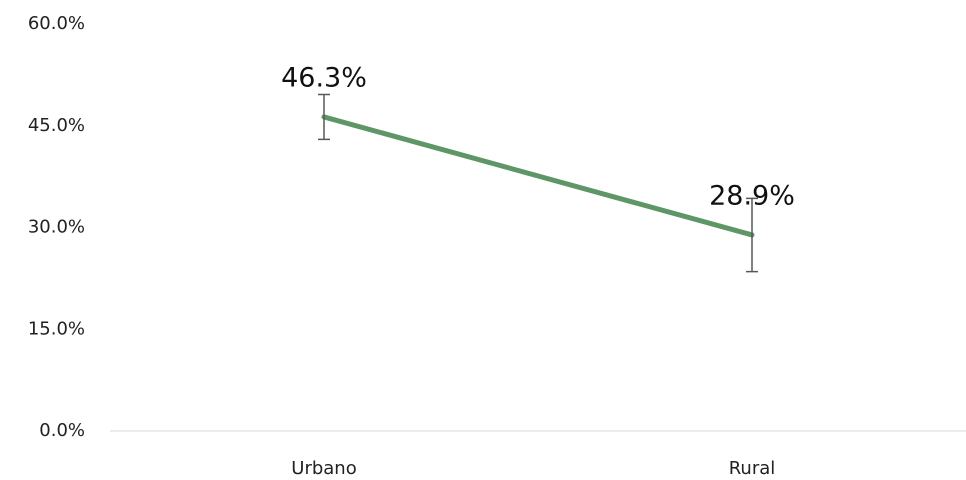  What do you see at coordinates (56, 227) in the screenshot?
I see `y-tick-label: 30.0%` at bounding box center [56, 227].